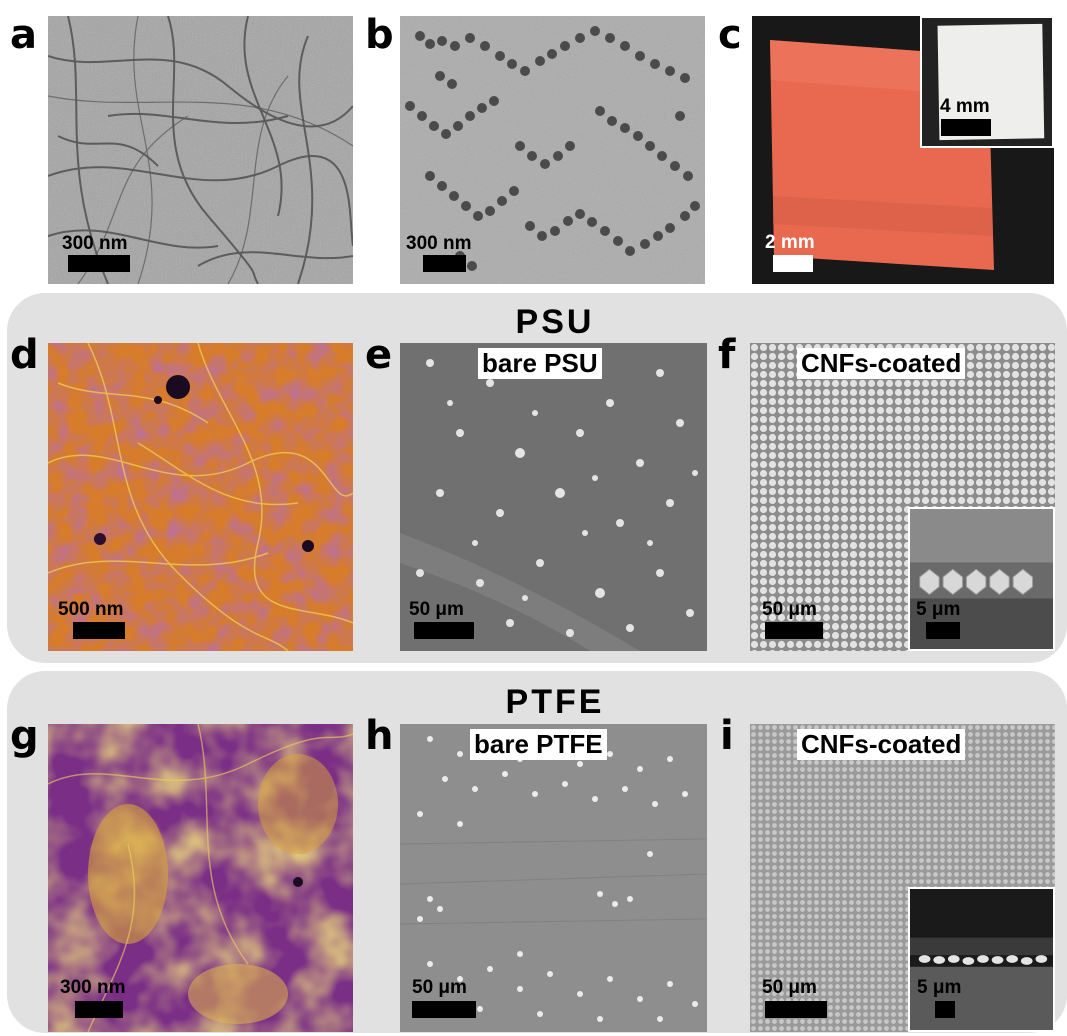 This screenshot has height=1036, width=1067. Describe the element at coordinates (553, 497) in the screenshot. I see `sem-image-e` at that location.